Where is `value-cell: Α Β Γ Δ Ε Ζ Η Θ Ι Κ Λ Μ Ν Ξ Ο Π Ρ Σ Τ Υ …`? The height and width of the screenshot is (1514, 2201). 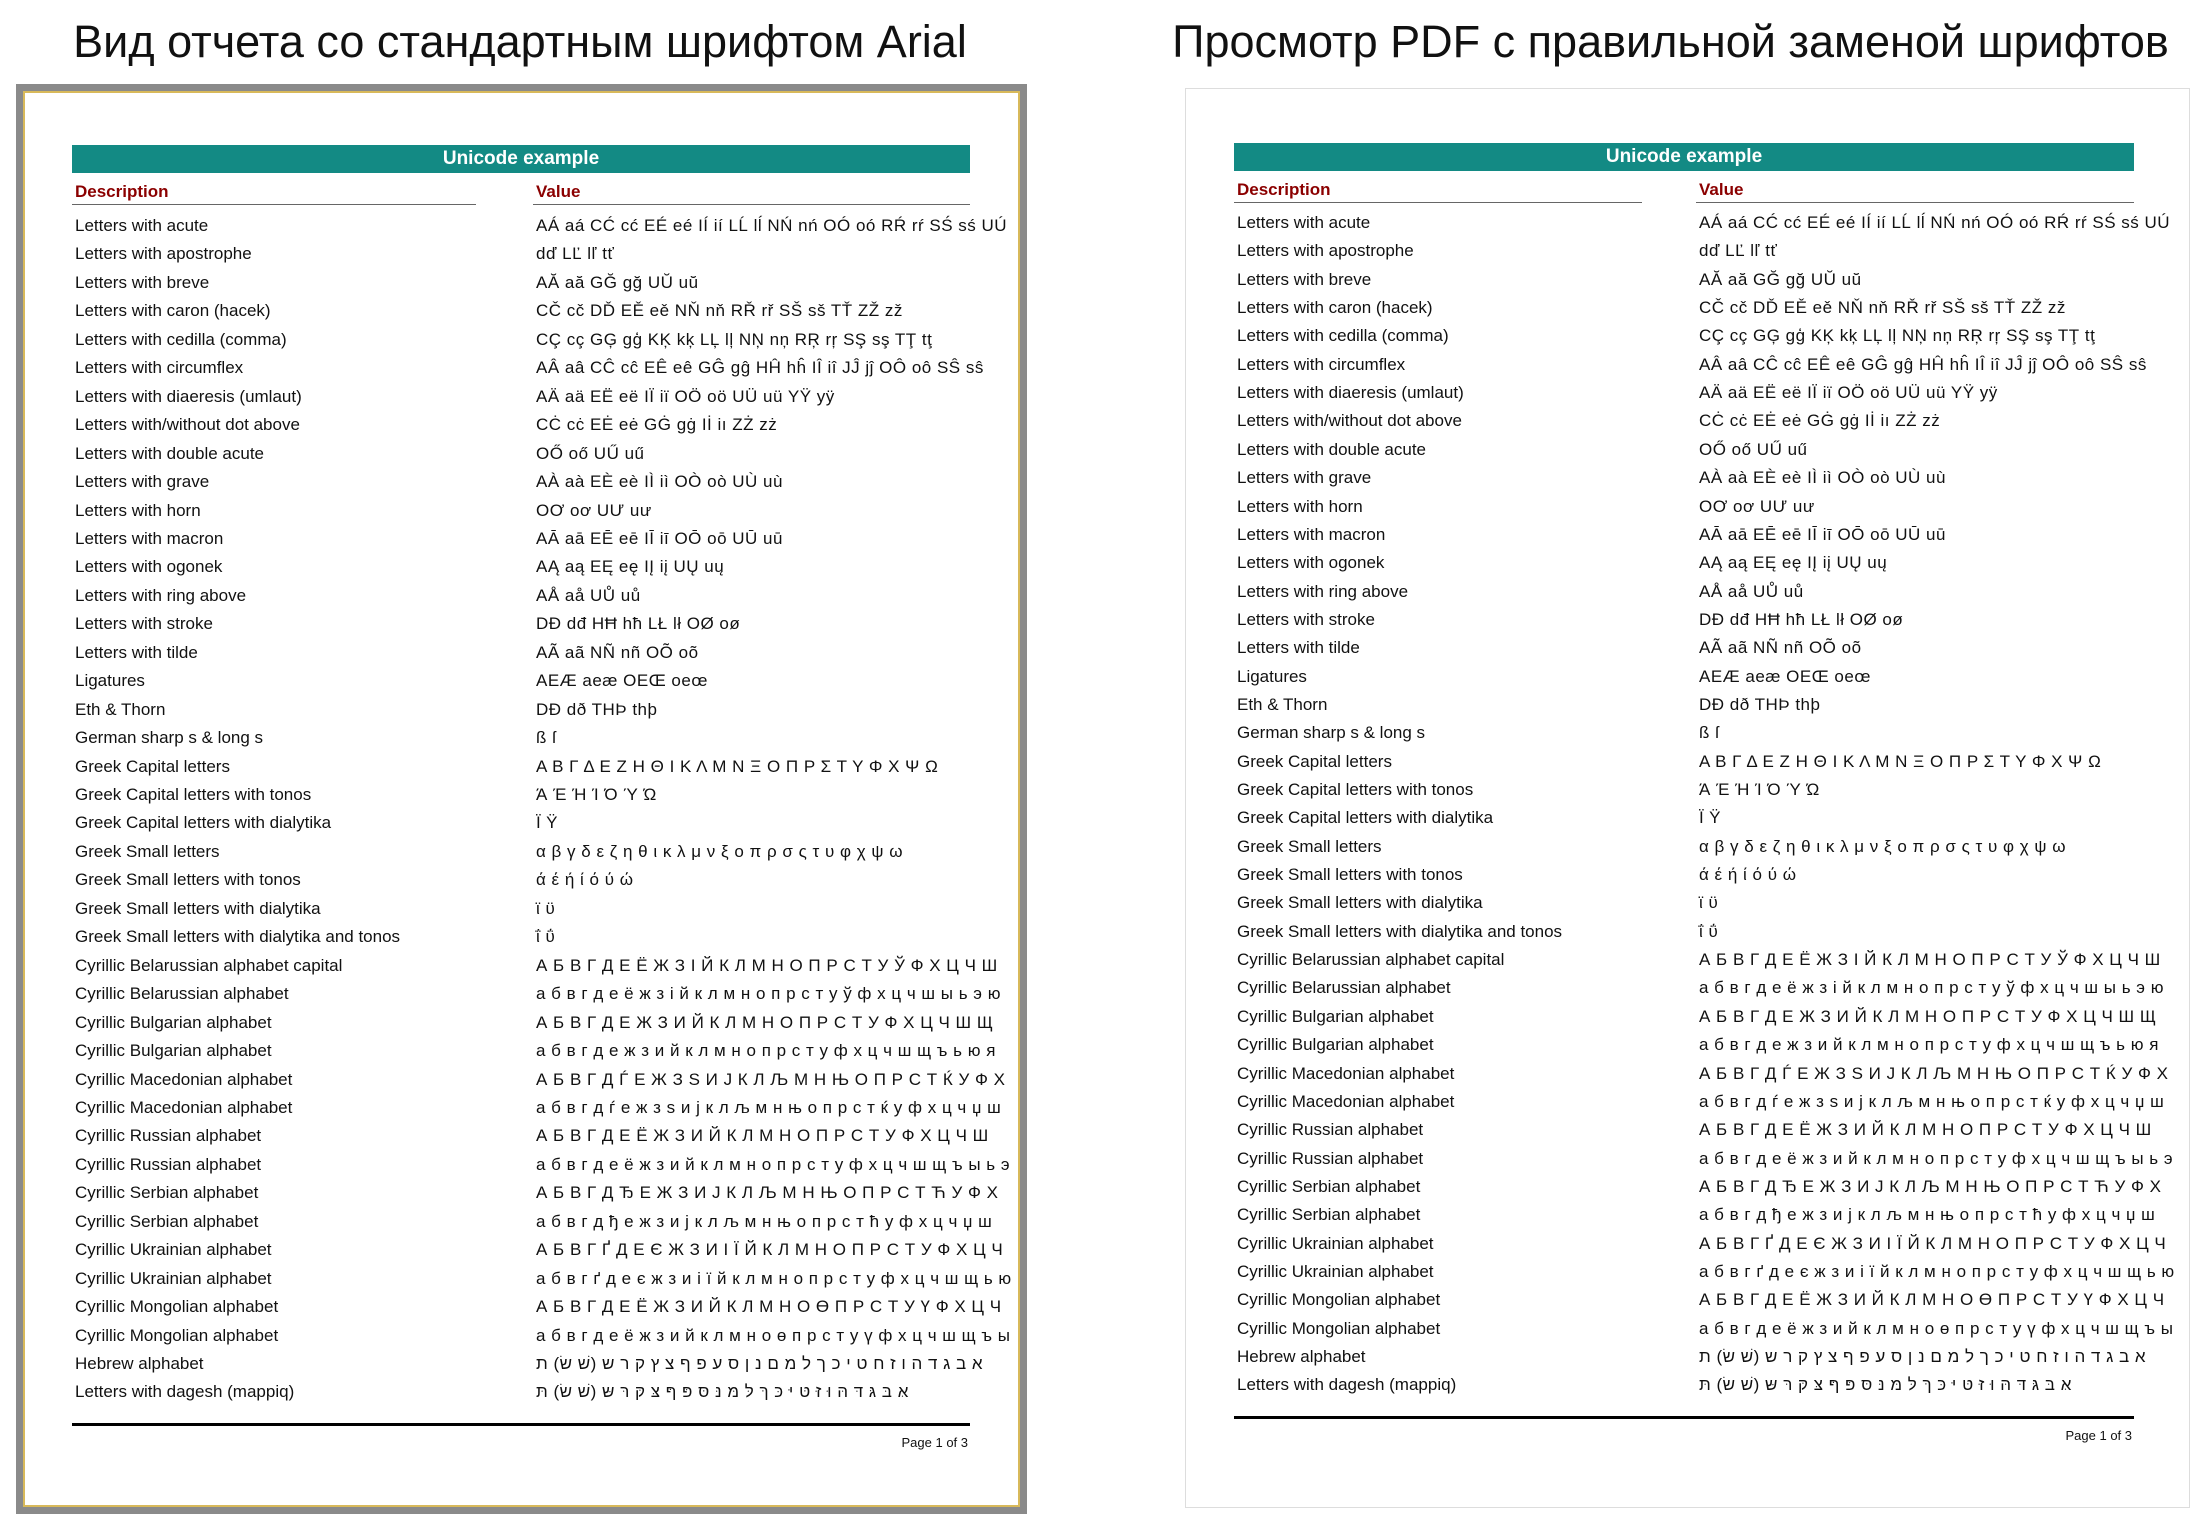 value-cell: Α Β Γ Δ Ε Ζ Η Θ Ι Κ Λ Μ Ν Ξ Ο Π Ρ Σ Τ Υ … is located at coordinates (1900, 761).